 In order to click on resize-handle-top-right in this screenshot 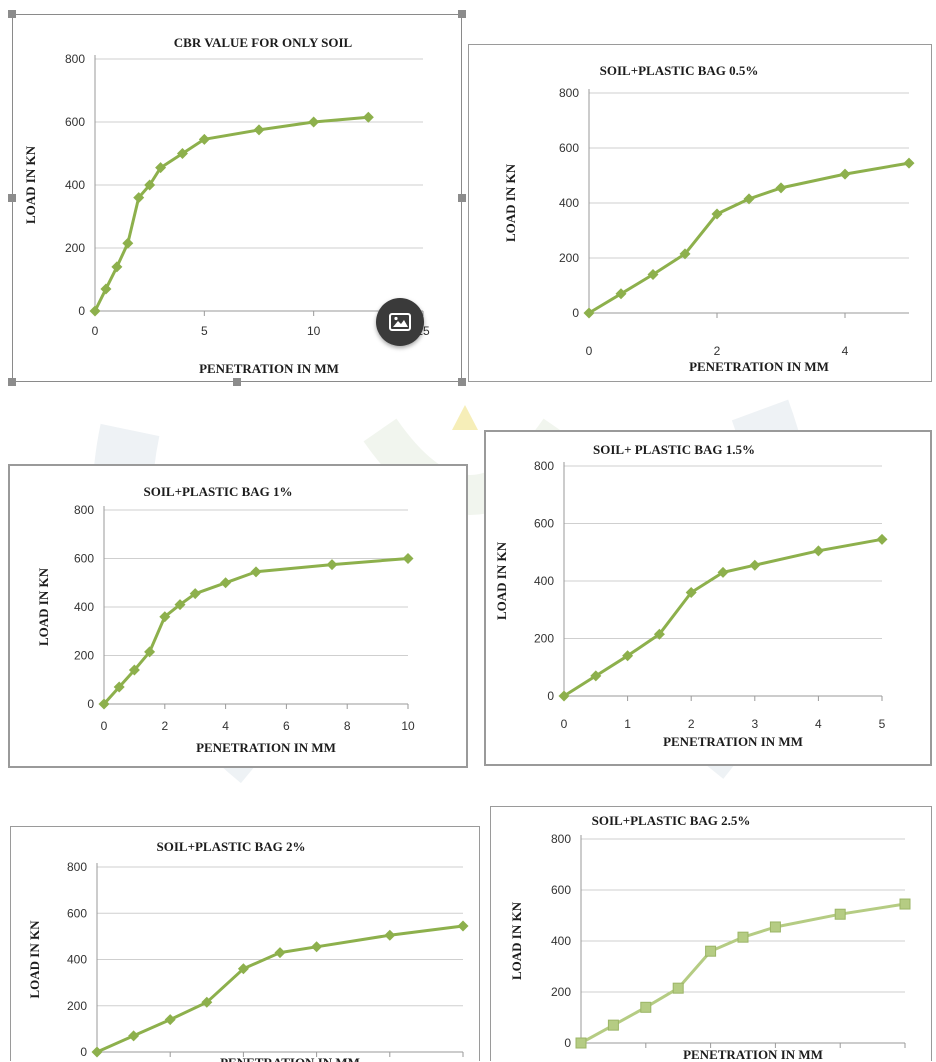, I will do `click(462, 14)`.